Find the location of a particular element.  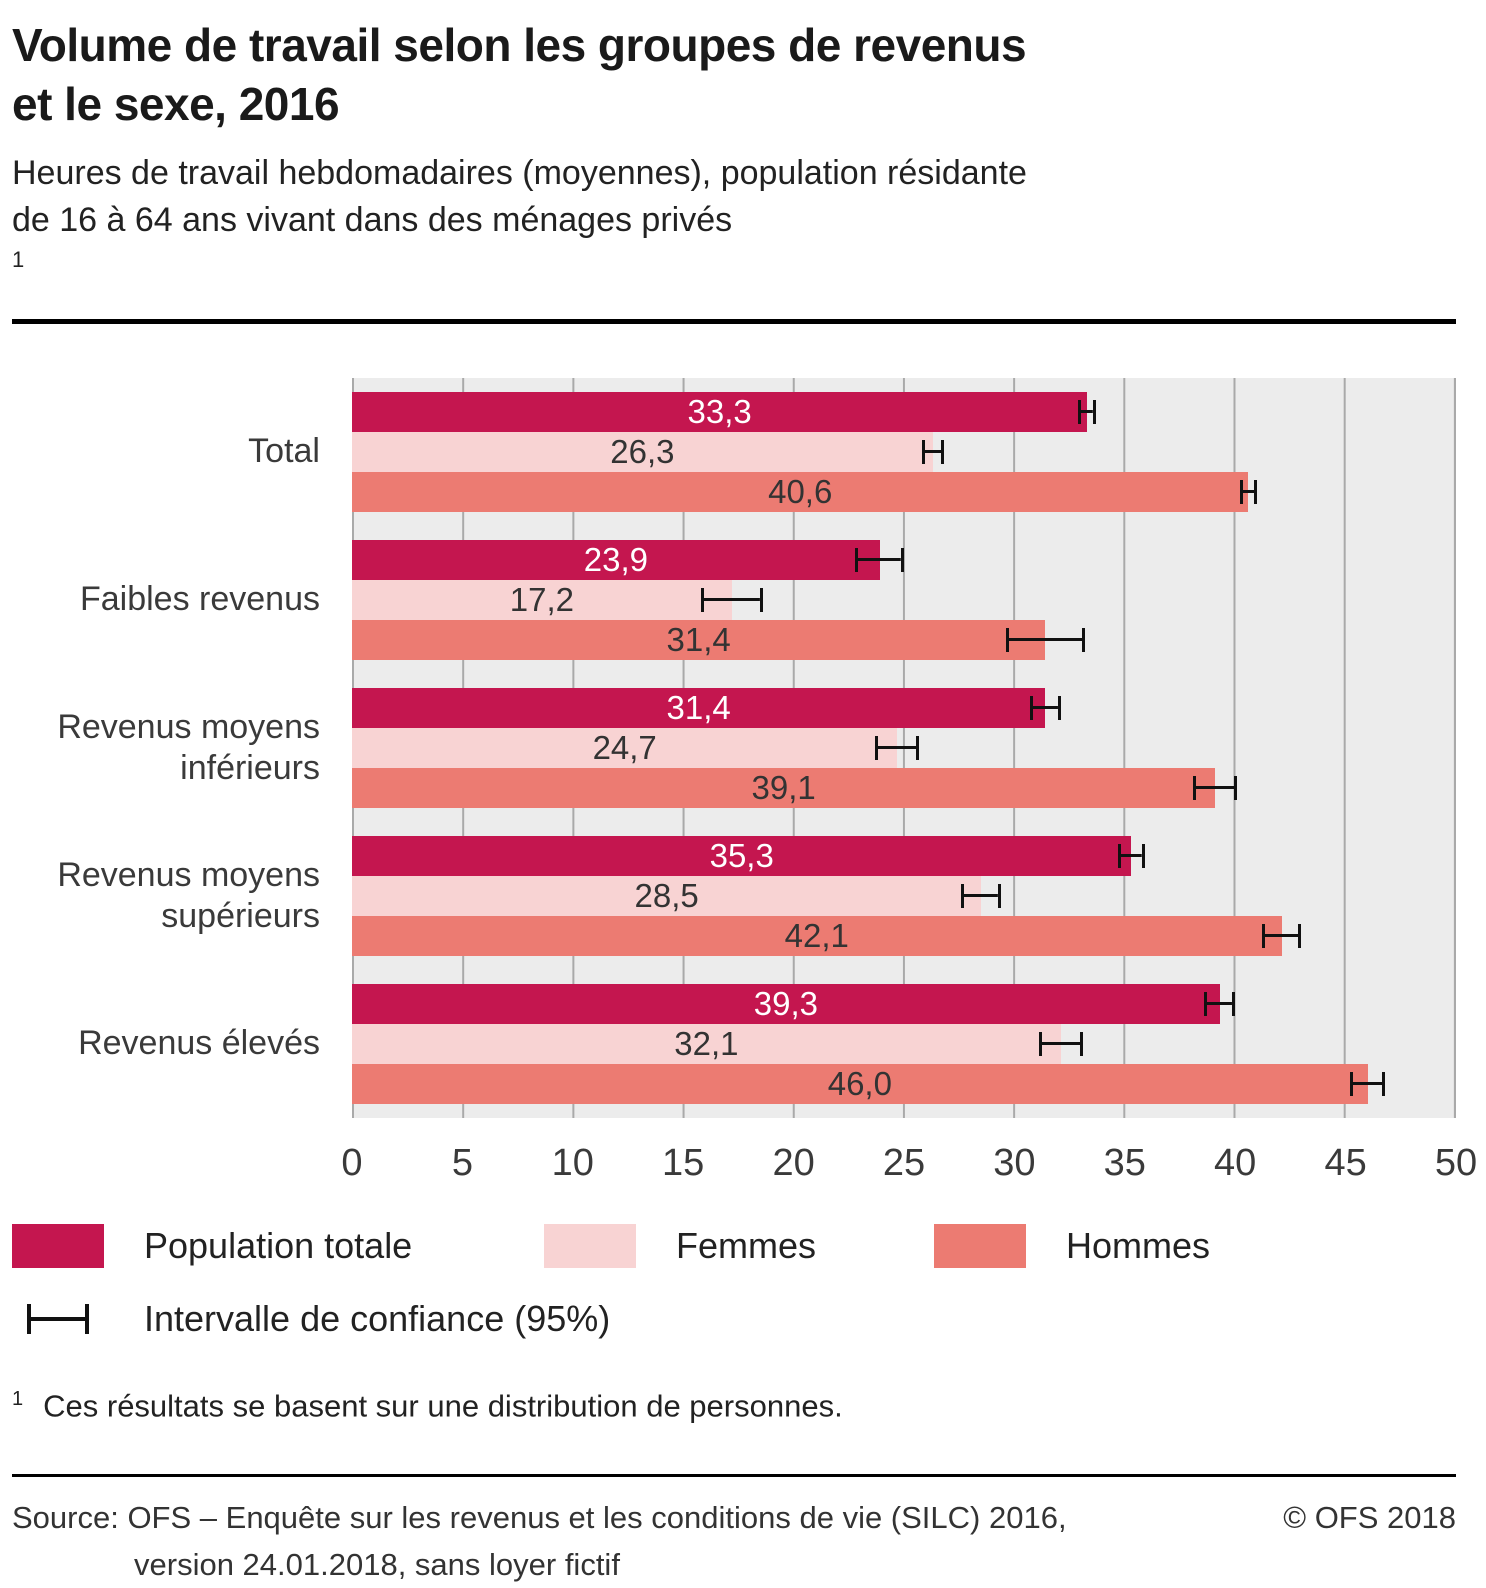

bar-row: 26,3 is located at coordinates (904, 451).